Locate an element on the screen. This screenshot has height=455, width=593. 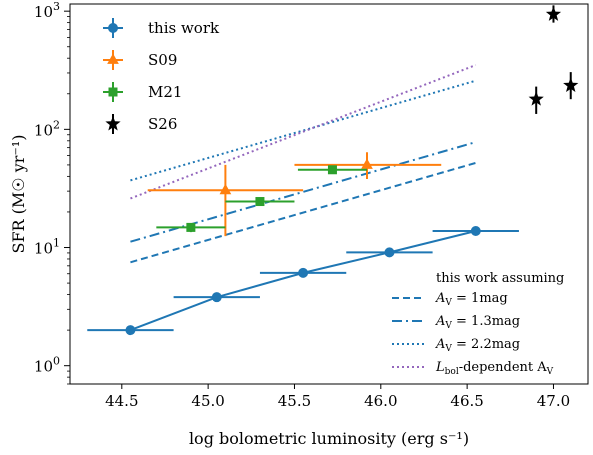
x-tick-label: 47.0 is located at coordinates (553, 401).